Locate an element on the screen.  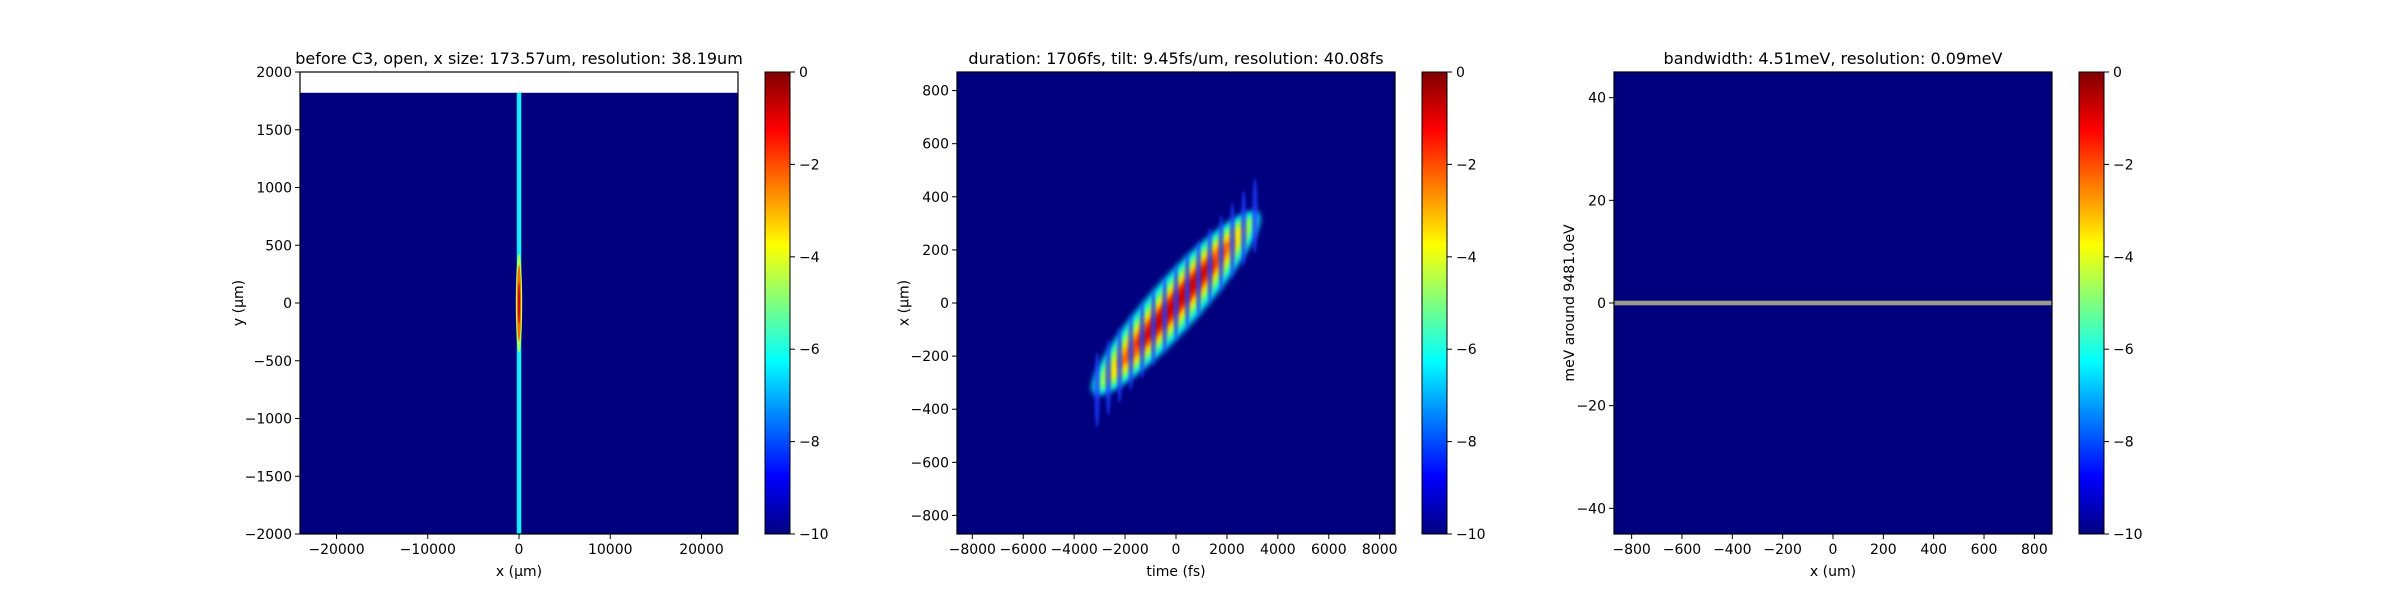
x-tick-label: −20000 is located at coordinates (336, 550).